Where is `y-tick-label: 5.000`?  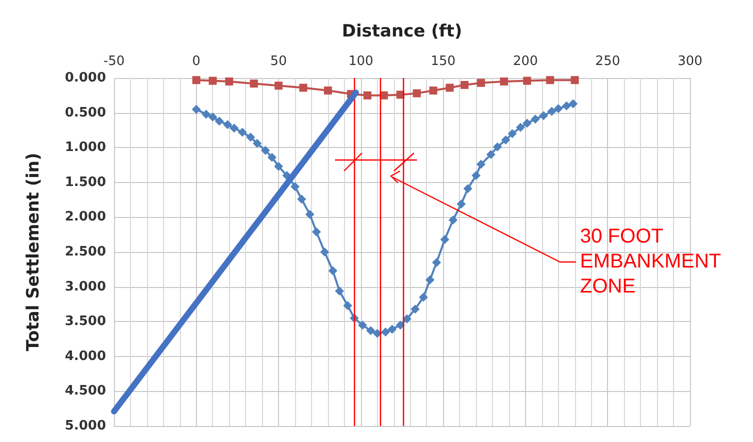 y-tick-label: 5.000 is located at coordinates (85, 426).